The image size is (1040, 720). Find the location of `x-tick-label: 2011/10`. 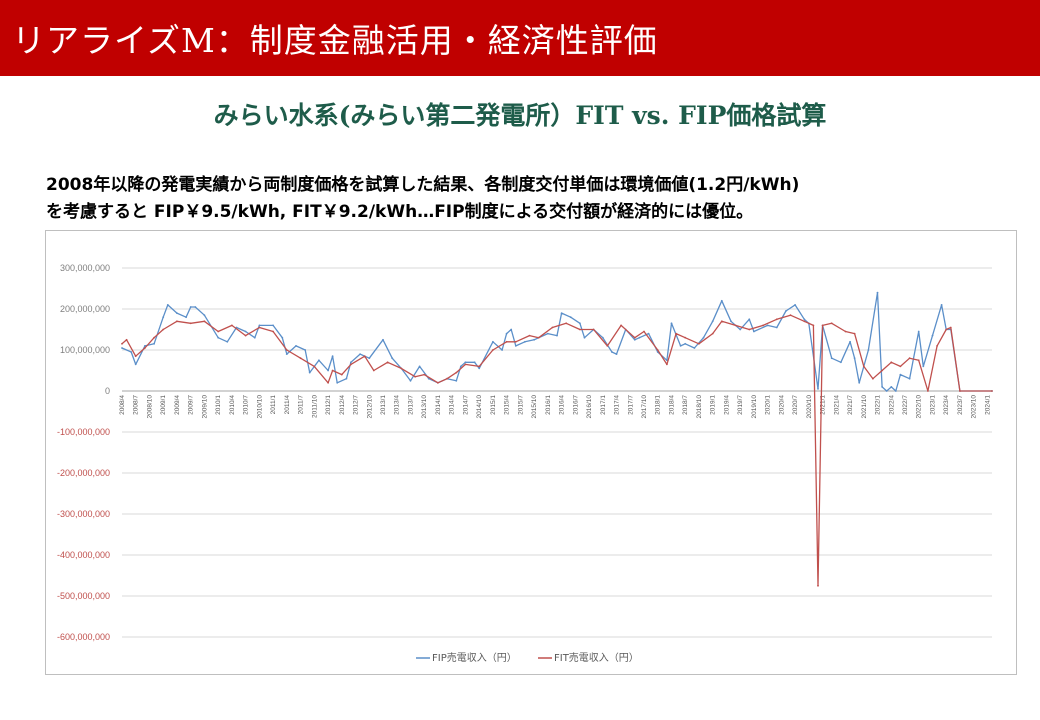

x-tick-label: 2011/10 is located at coordinates (314, 406).